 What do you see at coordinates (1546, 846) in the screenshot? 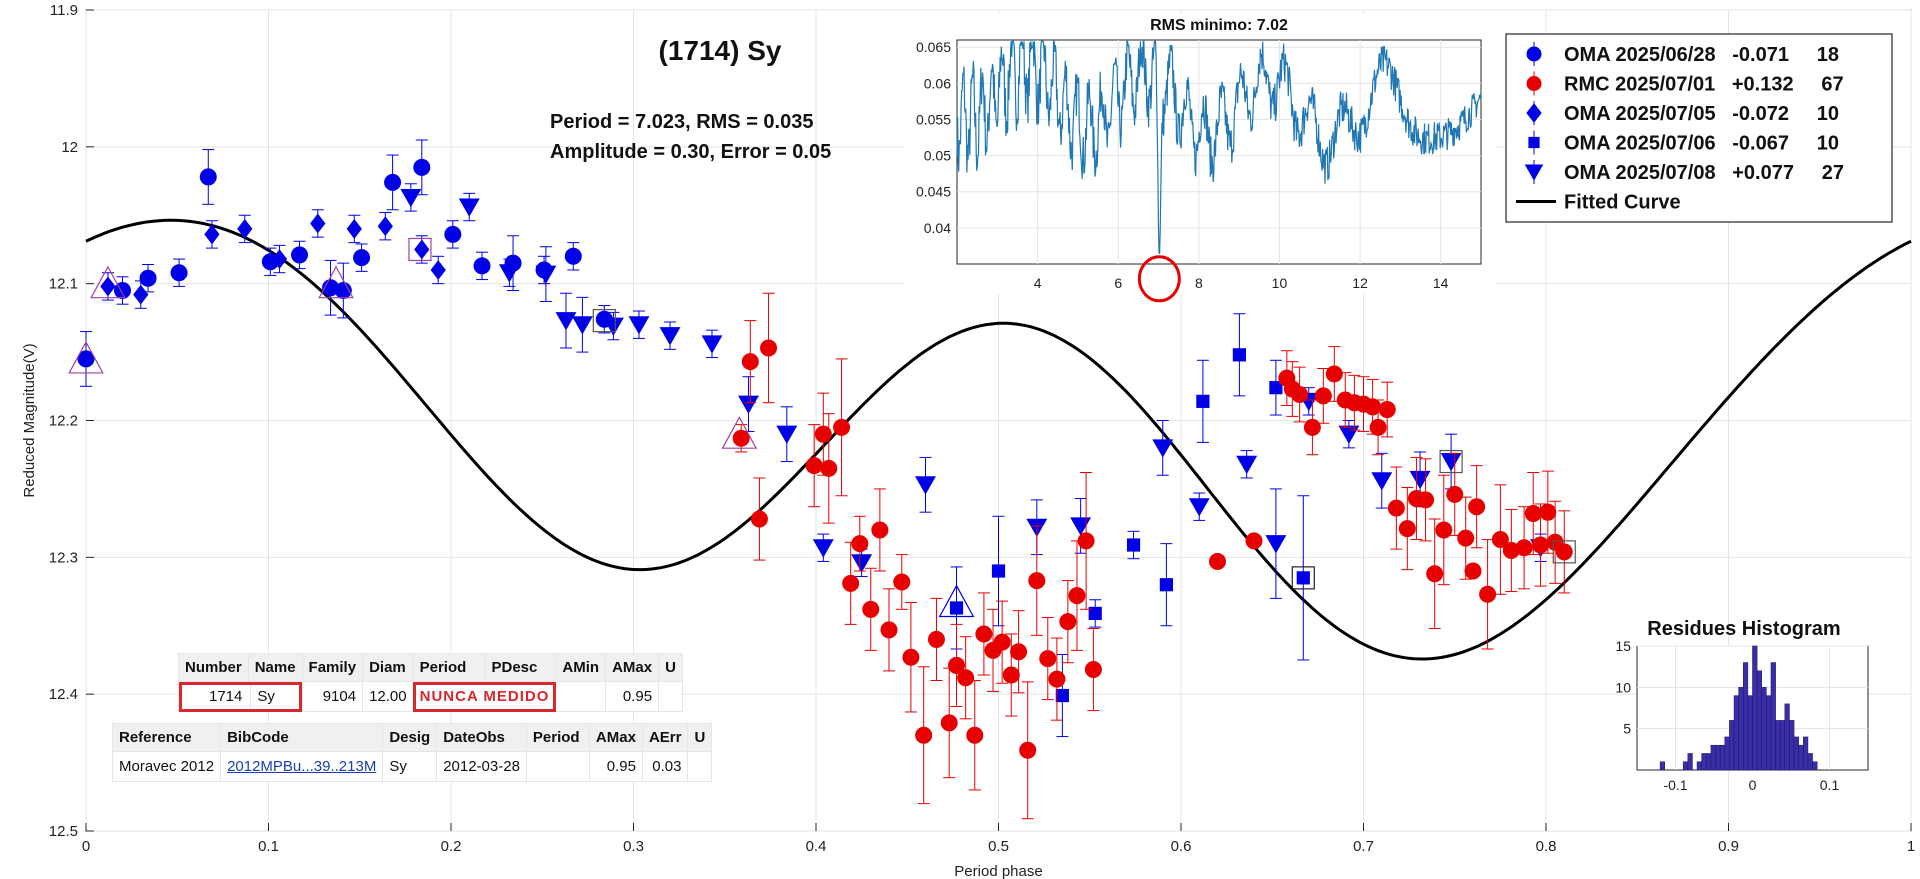
I see `x-tick-label: 0.8` at bounding box center [1546, 846].